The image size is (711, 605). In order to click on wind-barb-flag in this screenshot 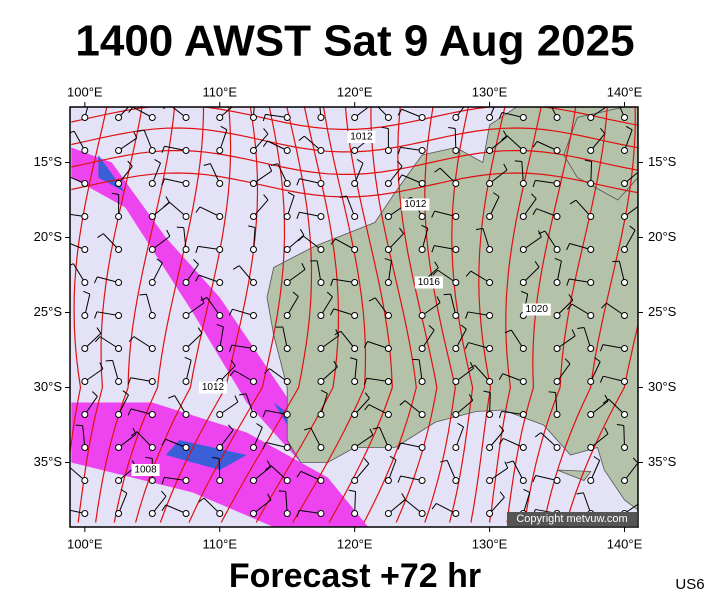, I will do `click(518, 161)`.